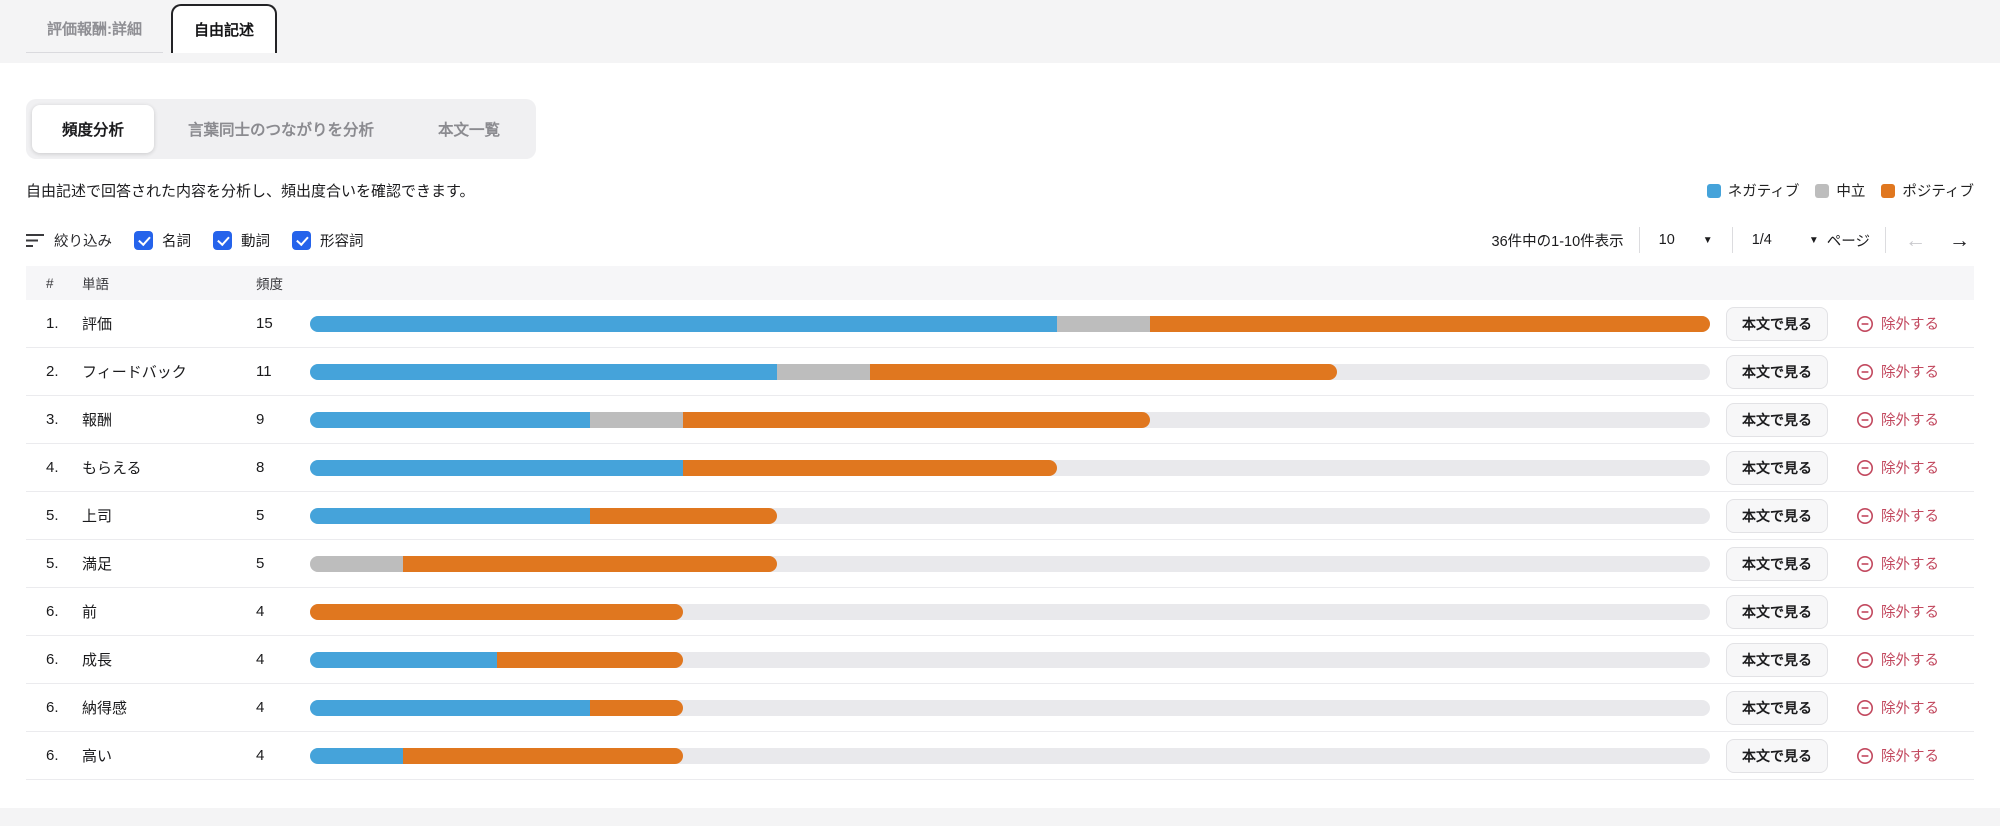 Image resolution: width=2000 pixels, height=826 pixels. What do you see at coordinates (241, 240) in the screenshot?
I see `checkbox-verb: 動詞` at bounding box center [241, 240].